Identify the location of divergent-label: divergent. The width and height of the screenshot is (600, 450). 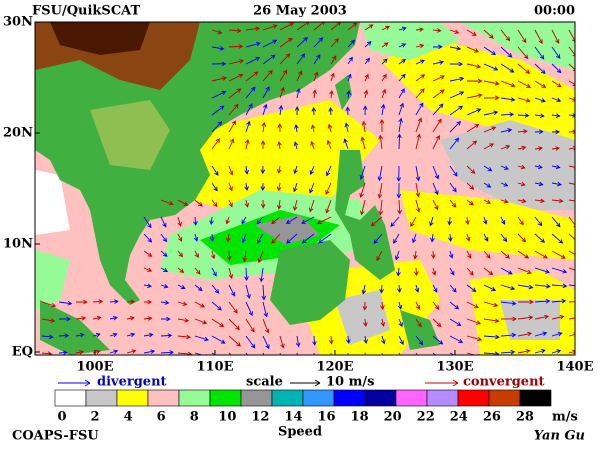
(132, 382).